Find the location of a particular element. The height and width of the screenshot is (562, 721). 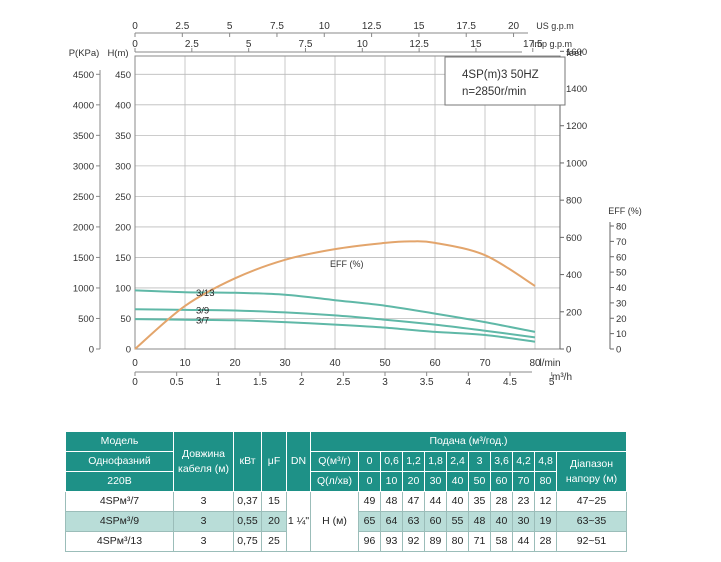

row-range: 47~25 is located at coordinates (591, 501).